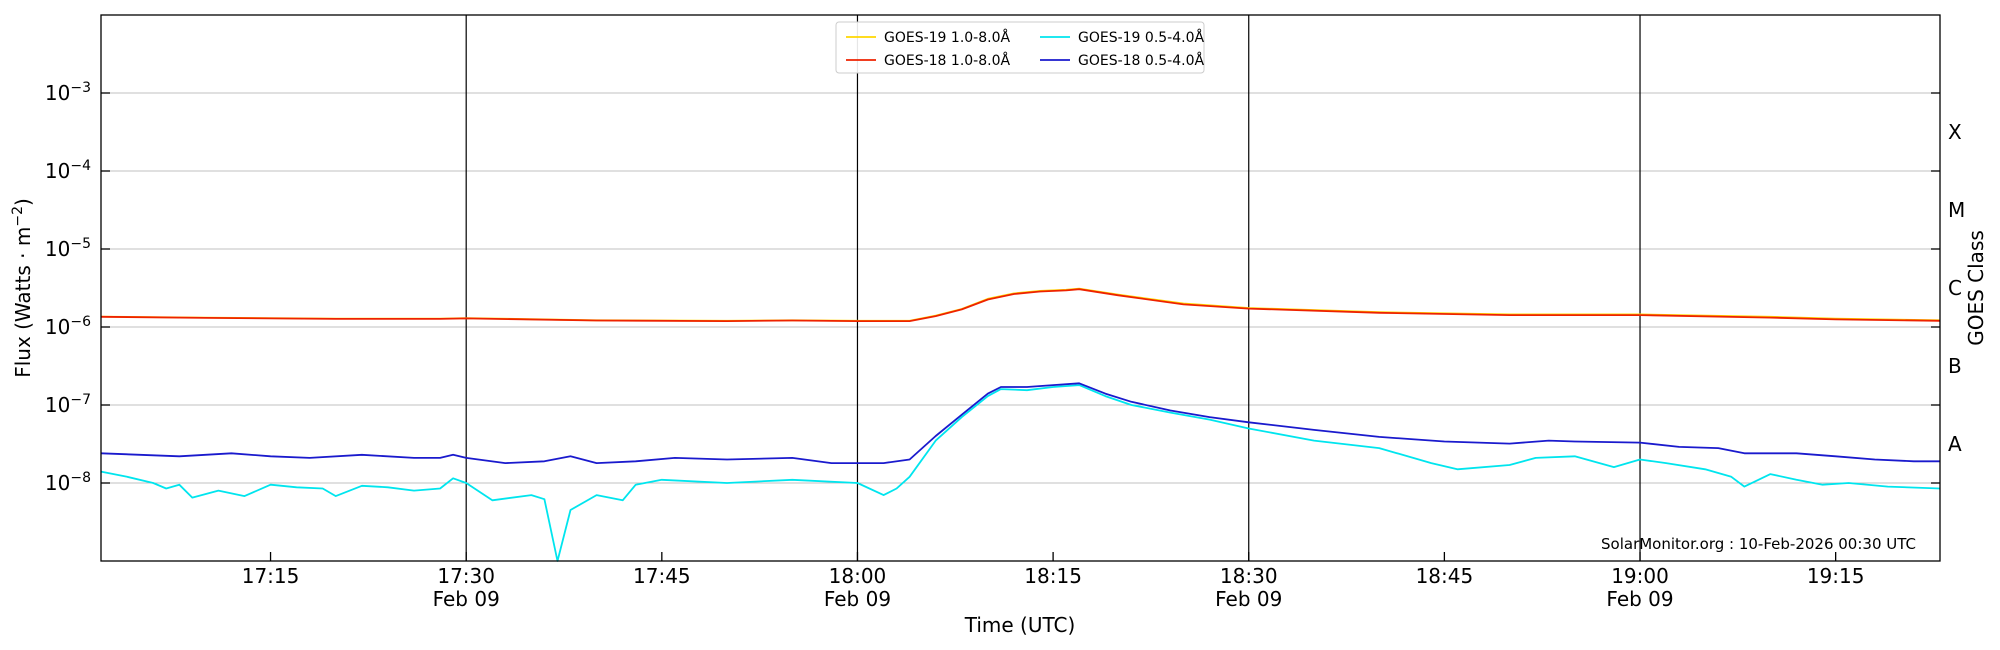 The image size is (2000, 650). What do you see at coordinates (858, 576) in the screenshot?
I see `x-tick-label: 18:00` at bounding box center [858, 576].